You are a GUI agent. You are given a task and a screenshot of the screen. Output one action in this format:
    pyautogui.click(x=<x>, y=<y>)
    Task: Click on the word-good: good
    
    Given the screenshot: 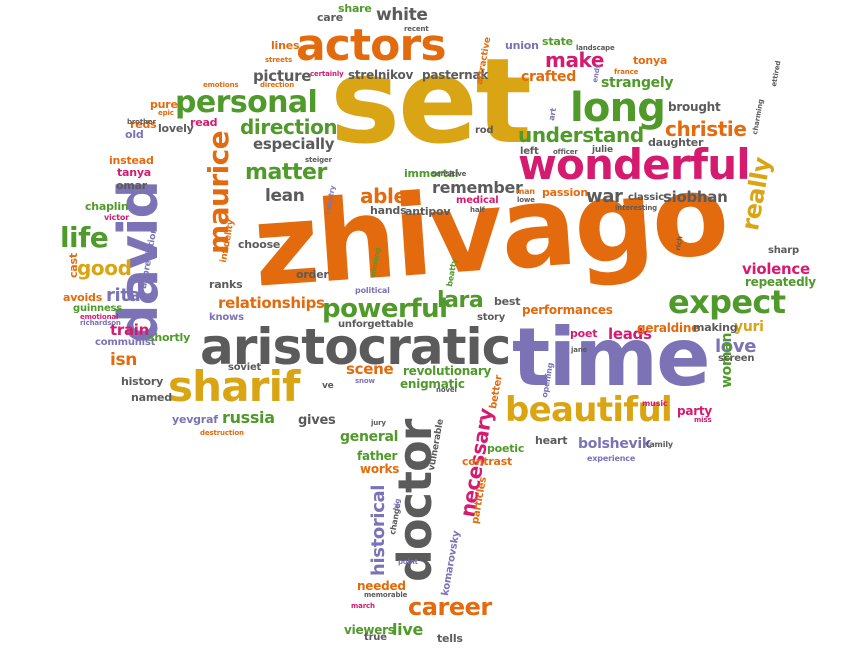 What is the action you would take?
    pyautogui.click(x=104, y=268)
    